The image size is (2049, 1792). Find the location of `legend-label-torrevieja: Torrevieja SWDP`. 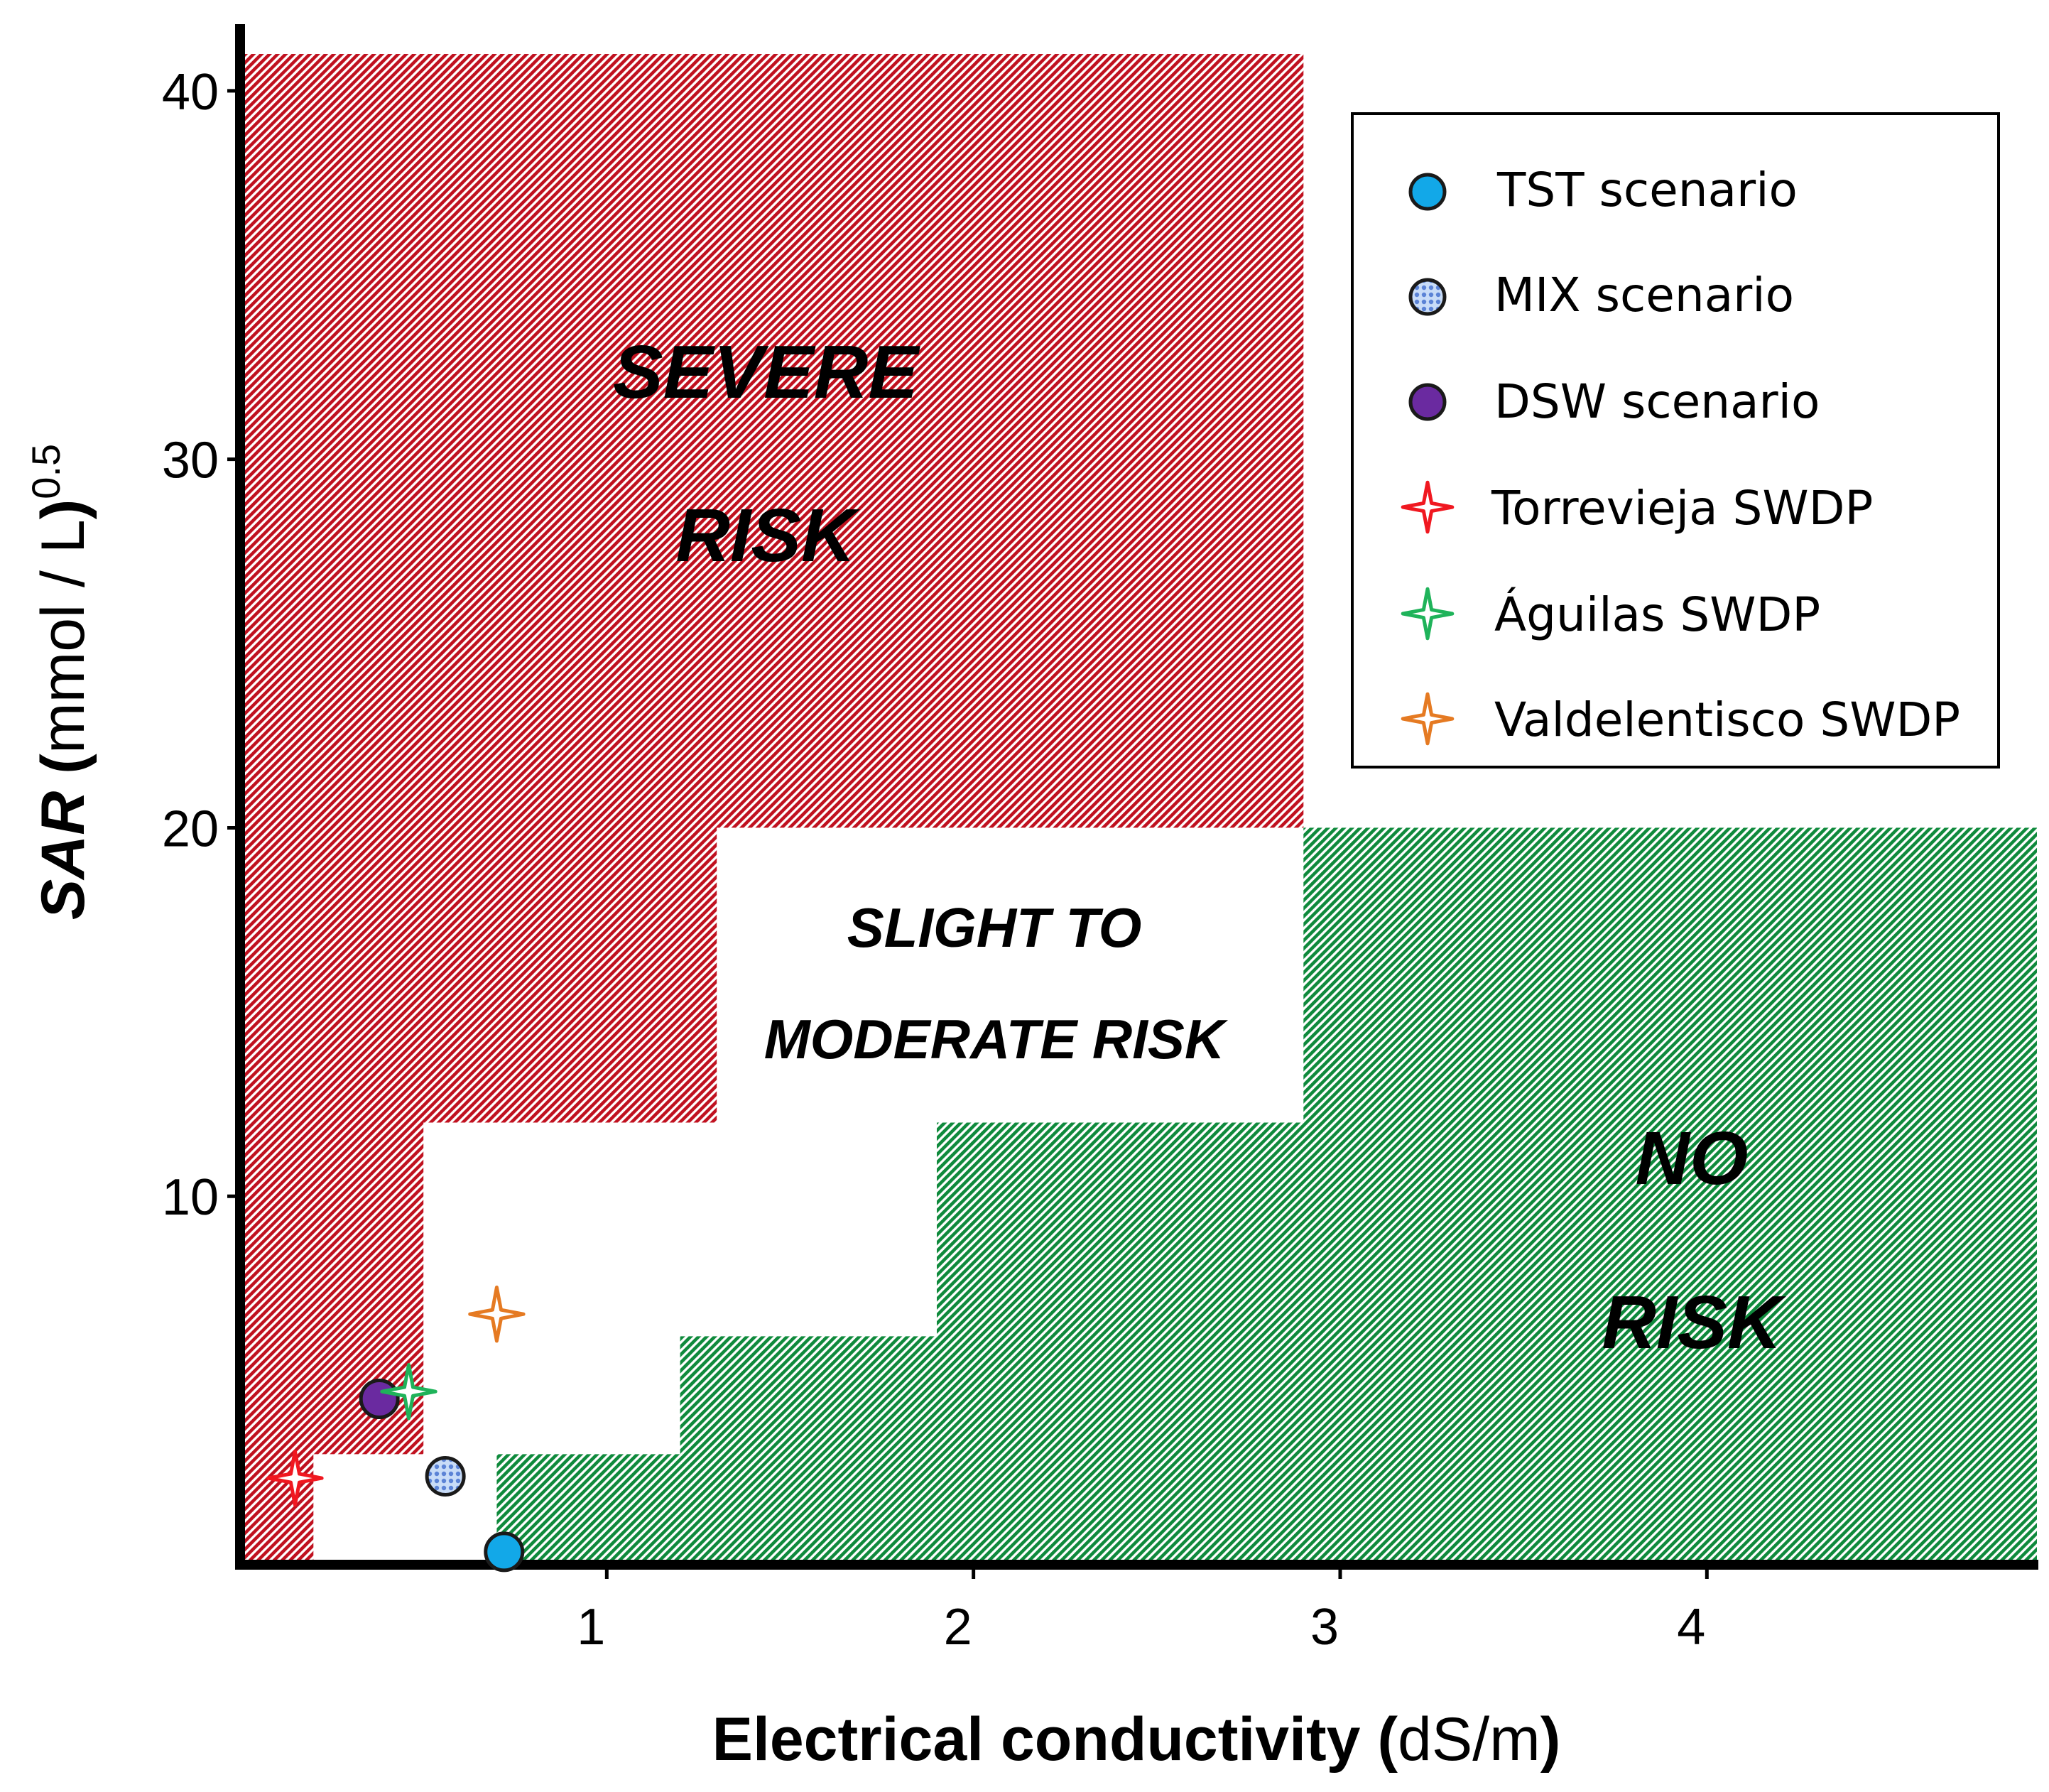

legend-label-torrevieja: Torrevieja SWDP is located at coordinates (1682, 509).